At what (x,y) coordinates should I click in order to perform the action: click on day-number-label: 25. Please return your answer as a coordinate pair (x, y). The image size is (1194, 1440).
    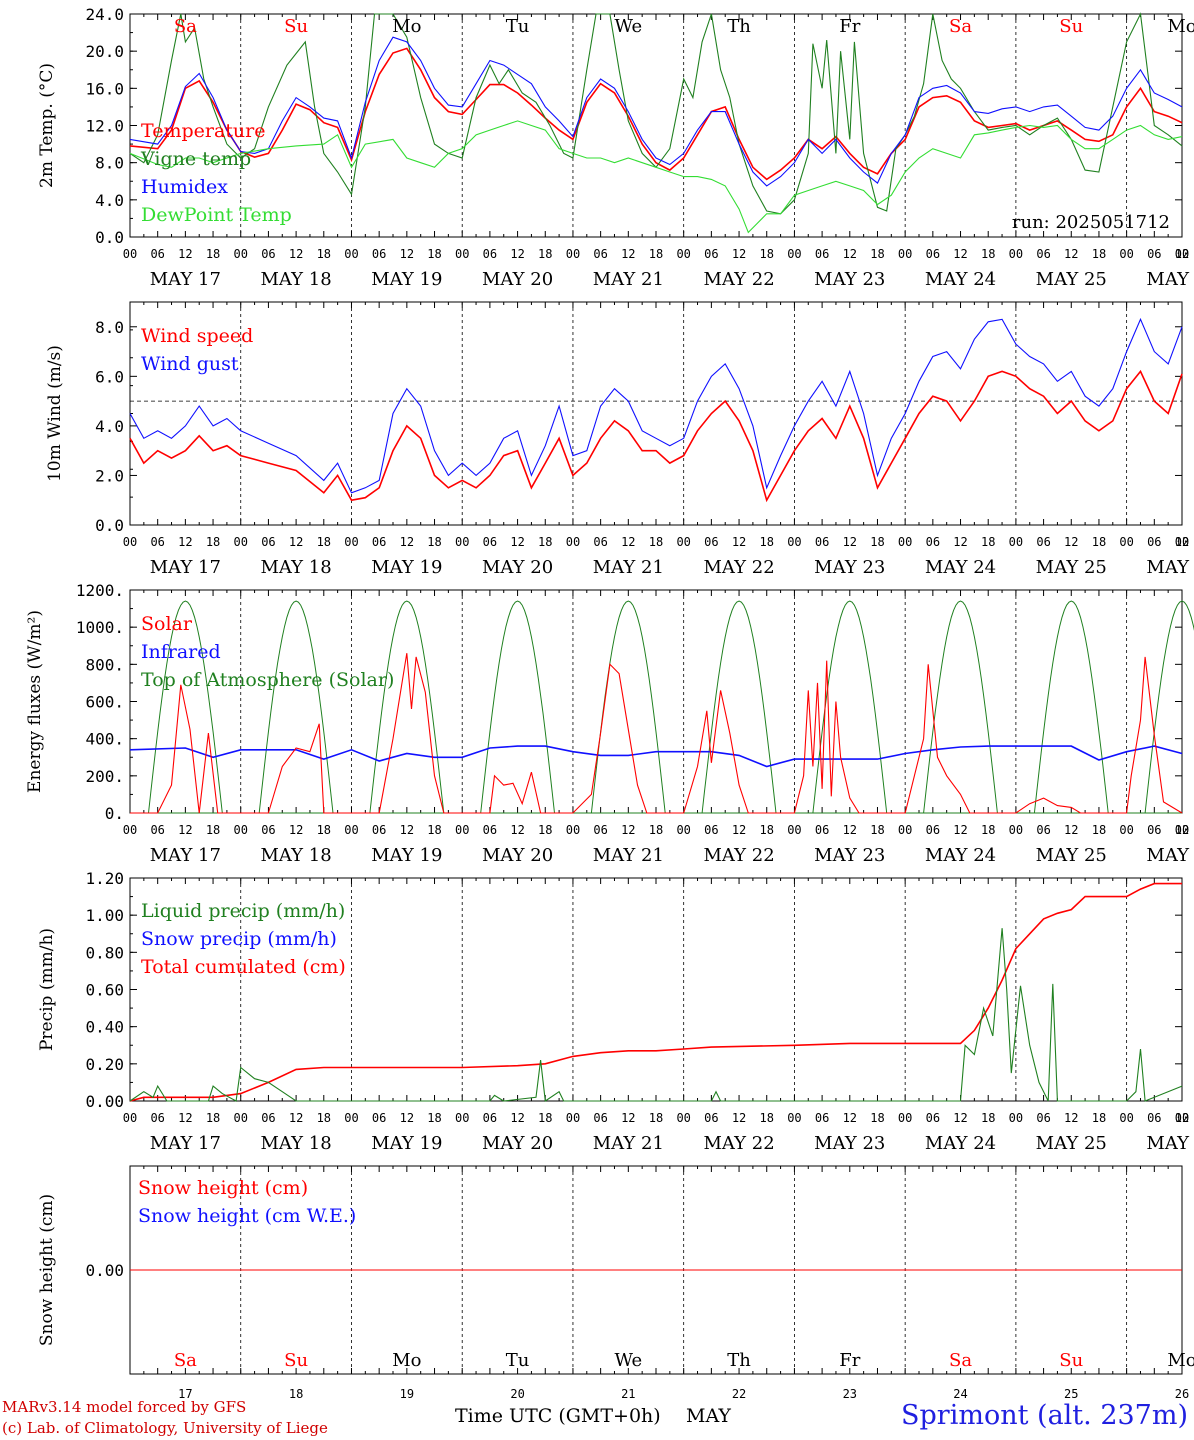
    Looking at the image, I should click on (1071, 1394).